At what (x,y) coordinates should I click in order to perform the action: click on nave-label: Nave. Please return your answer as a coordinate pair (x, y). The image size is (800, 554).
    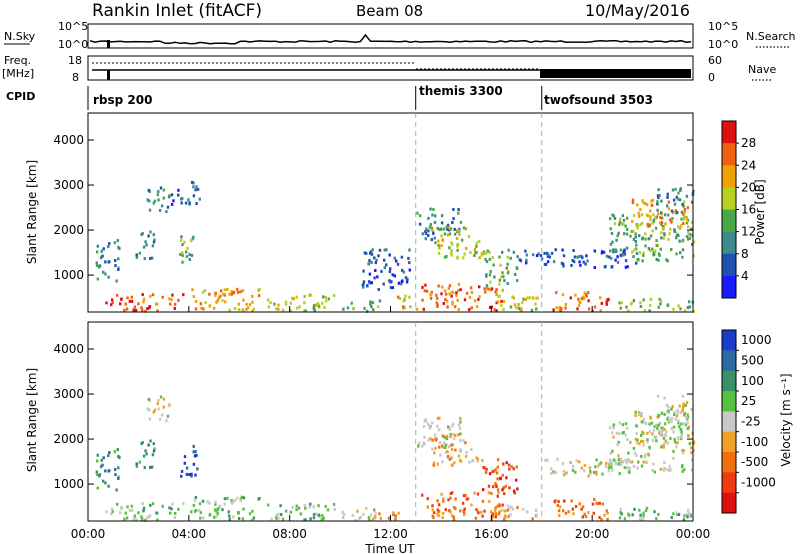
    Looking at the image, I should click on (762, 69).